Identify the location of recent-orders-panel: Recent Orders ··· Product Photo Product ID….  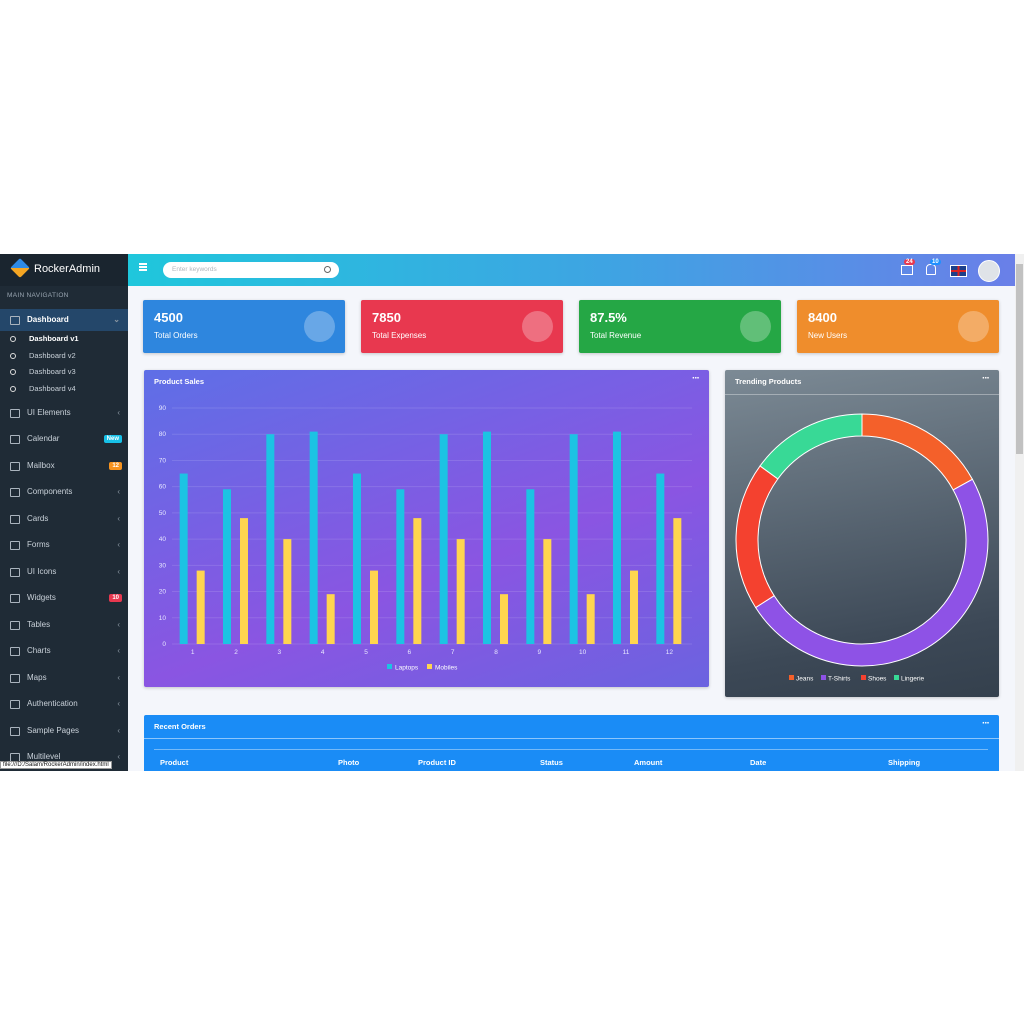
(571, 743).